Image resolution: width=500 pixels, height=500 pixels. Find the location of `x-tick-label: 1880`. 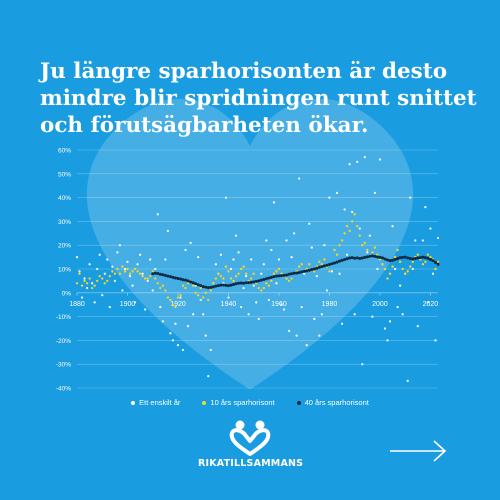

x-tick-label: 1880 is located at coordinates (77, 304).